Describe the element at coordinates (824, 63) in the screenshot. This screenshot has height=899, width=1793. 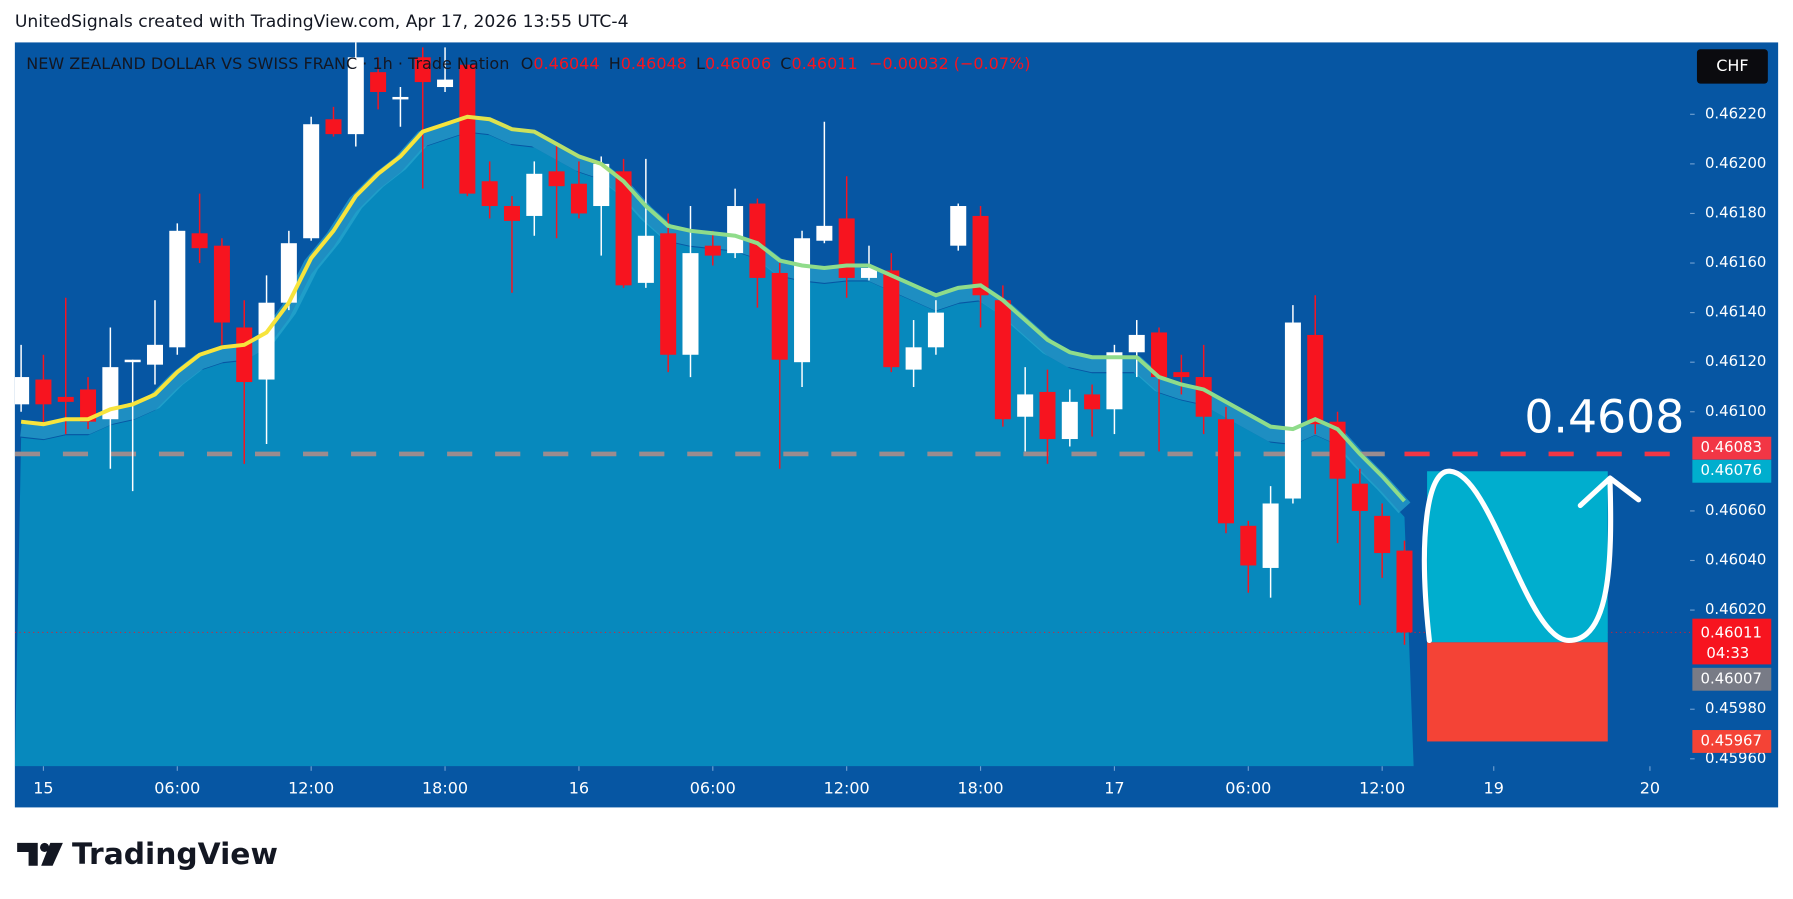
I see `legend-item: 0.46011` at that location.